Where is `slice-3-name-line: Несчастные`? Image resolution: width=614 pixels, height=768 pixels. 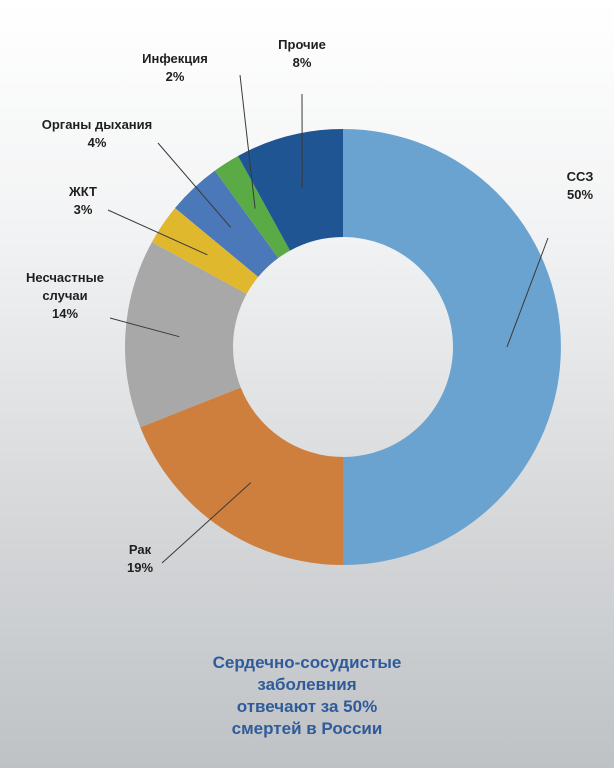 slice-3-name-line: Несчастные is located at coordinates (65, 277).